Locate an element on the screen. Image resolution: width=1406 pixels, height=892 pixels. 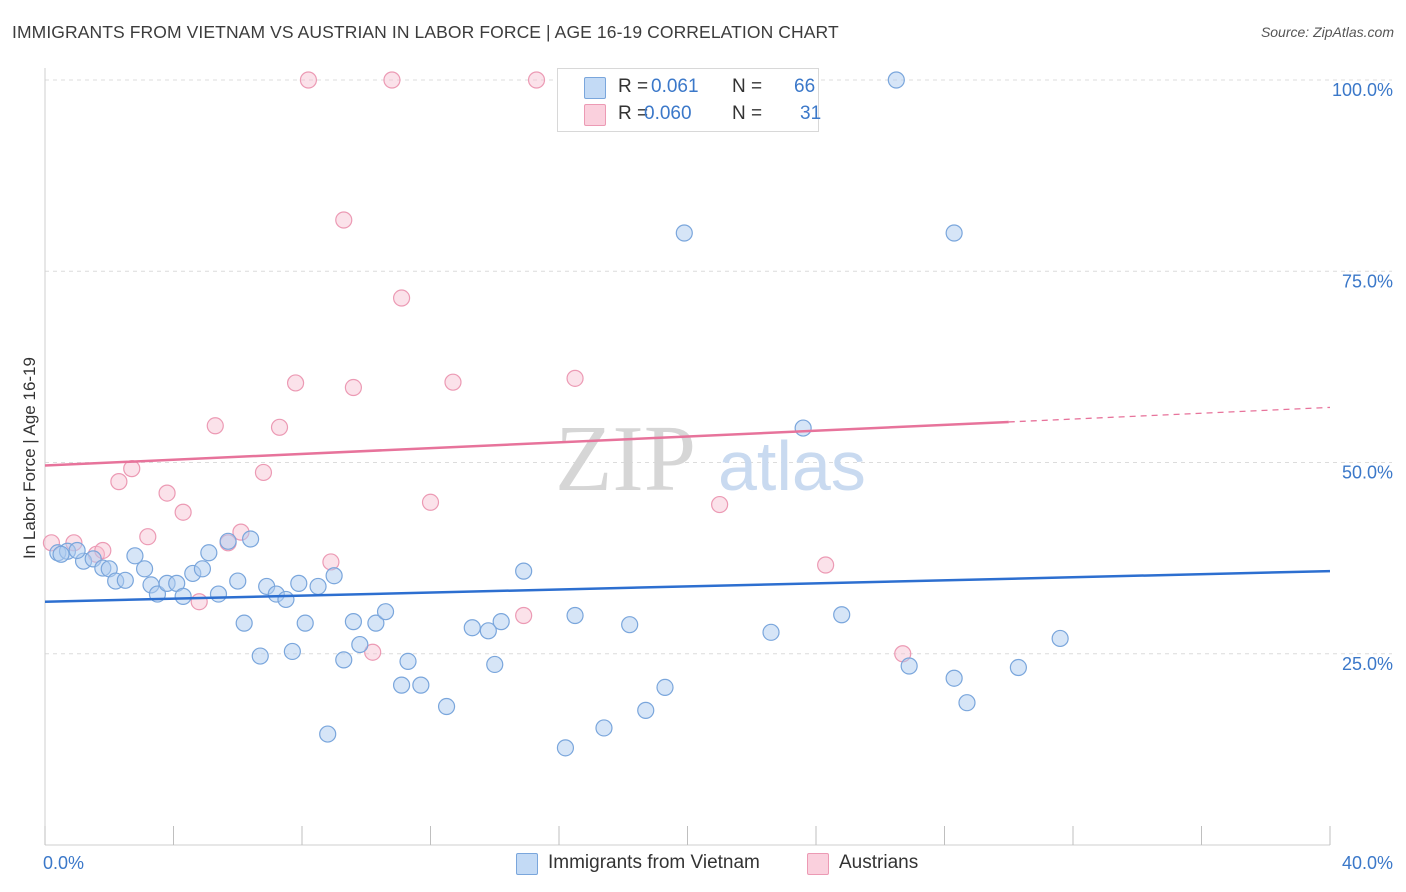
bottom-legend-swatch-vietnam is located at coordinates (527, 864).